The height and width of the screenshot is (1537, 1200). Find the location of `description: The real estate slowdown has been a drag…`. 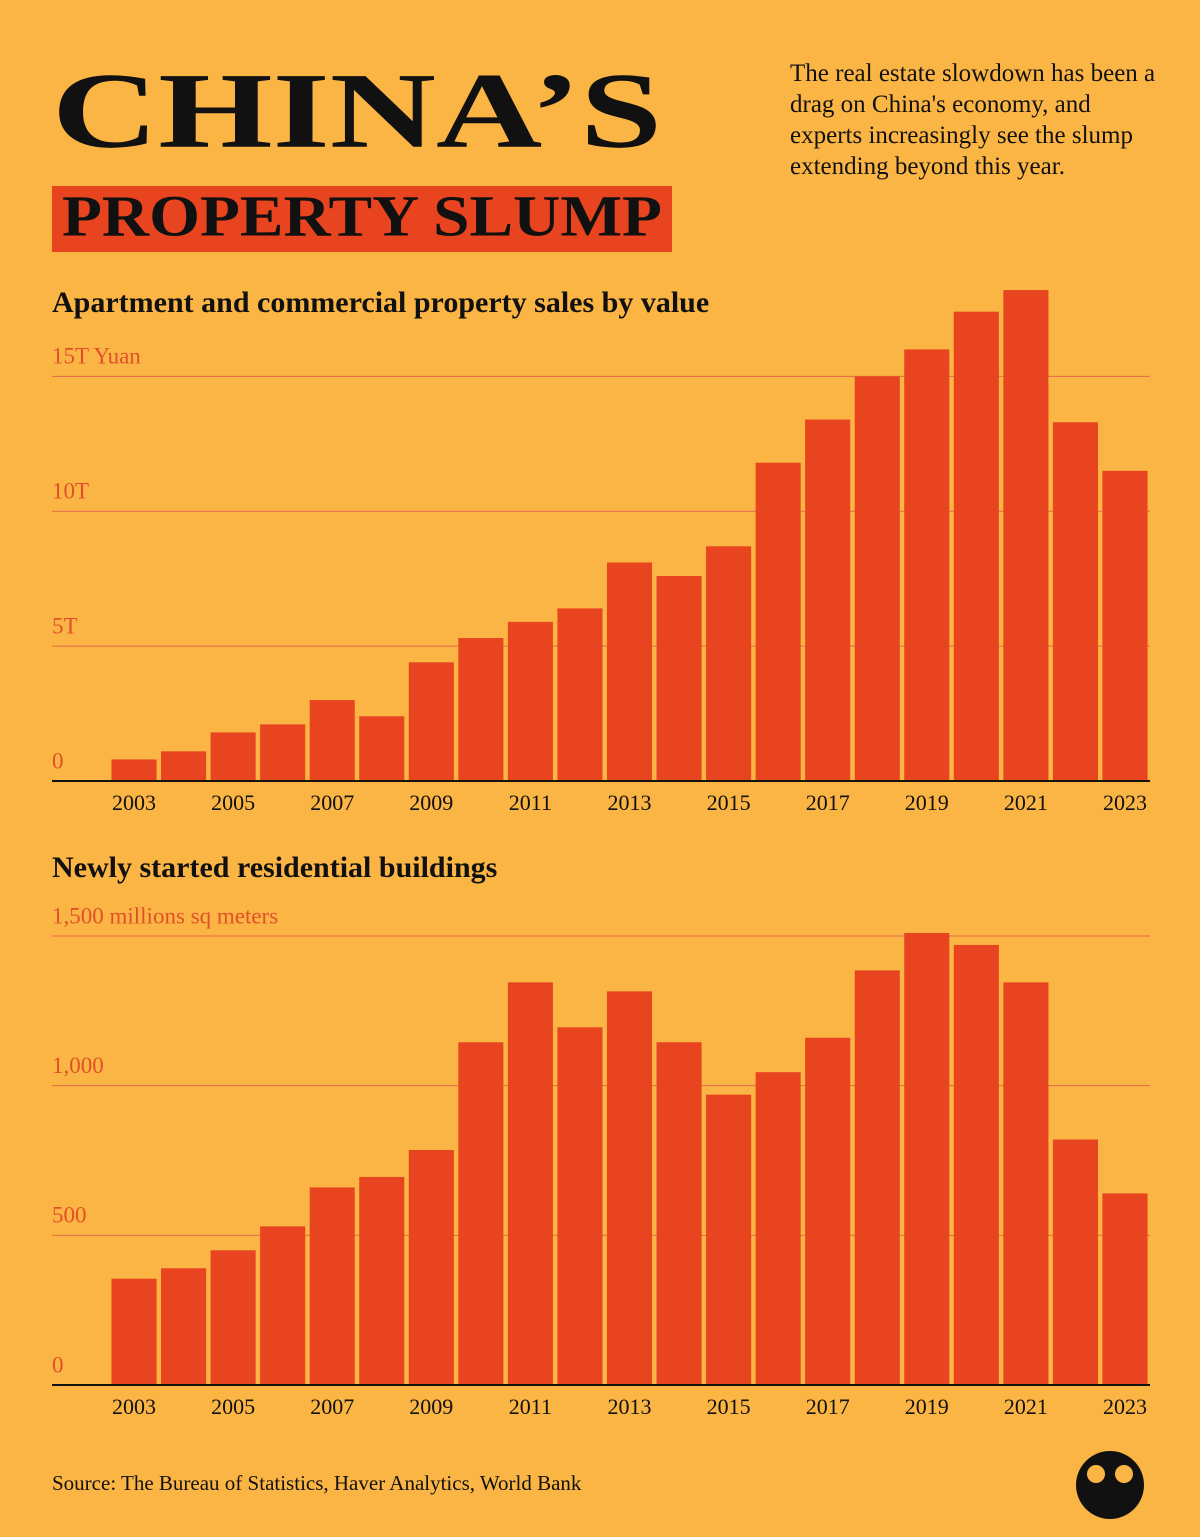

description: The real estate slowdown has been a drag… is located at coordinates (973, 120).